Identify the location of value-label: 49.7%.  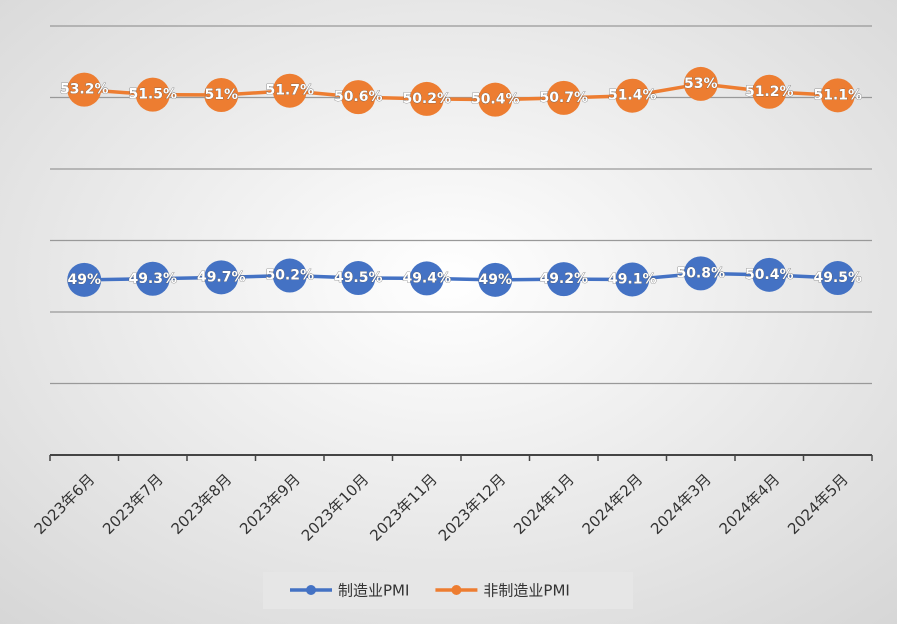
(221, 277).